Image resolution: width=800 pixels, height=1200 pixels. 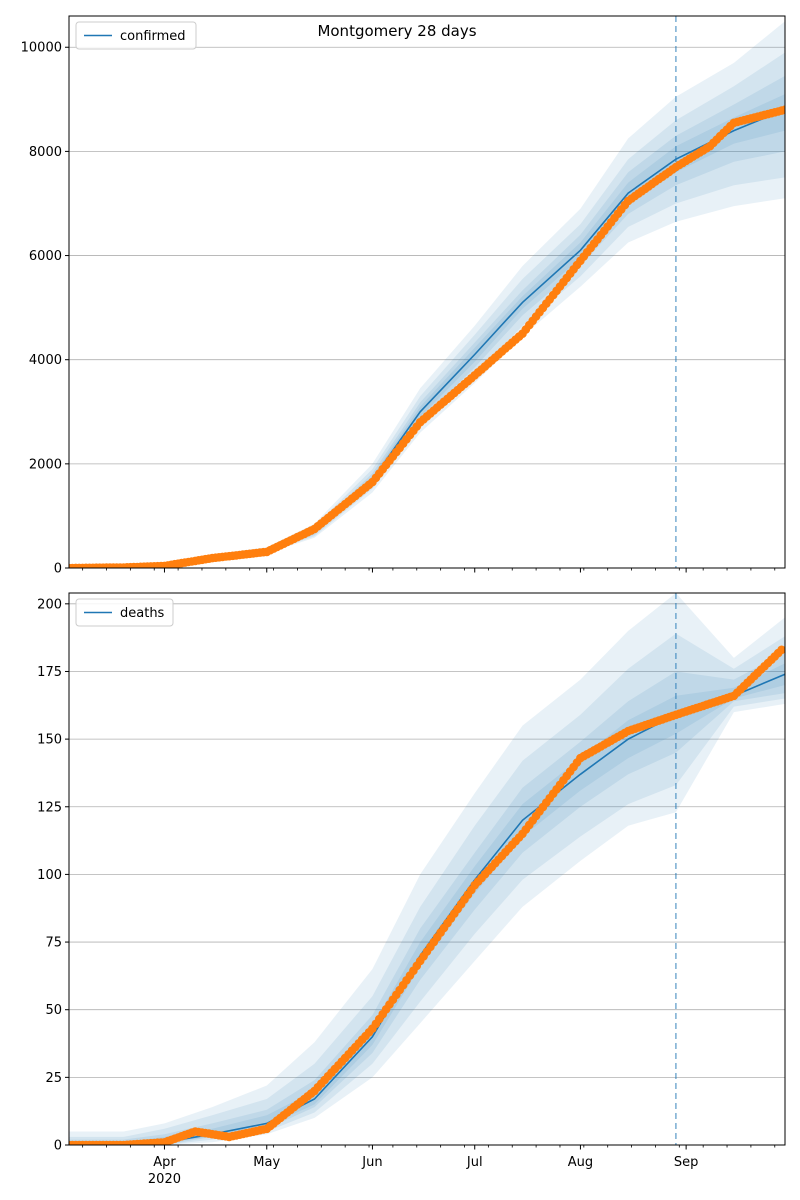 What do you see at coordinates (142, 613) in the screenshot?
I see `legend-label: deaths` at bounding box center [142, 613].